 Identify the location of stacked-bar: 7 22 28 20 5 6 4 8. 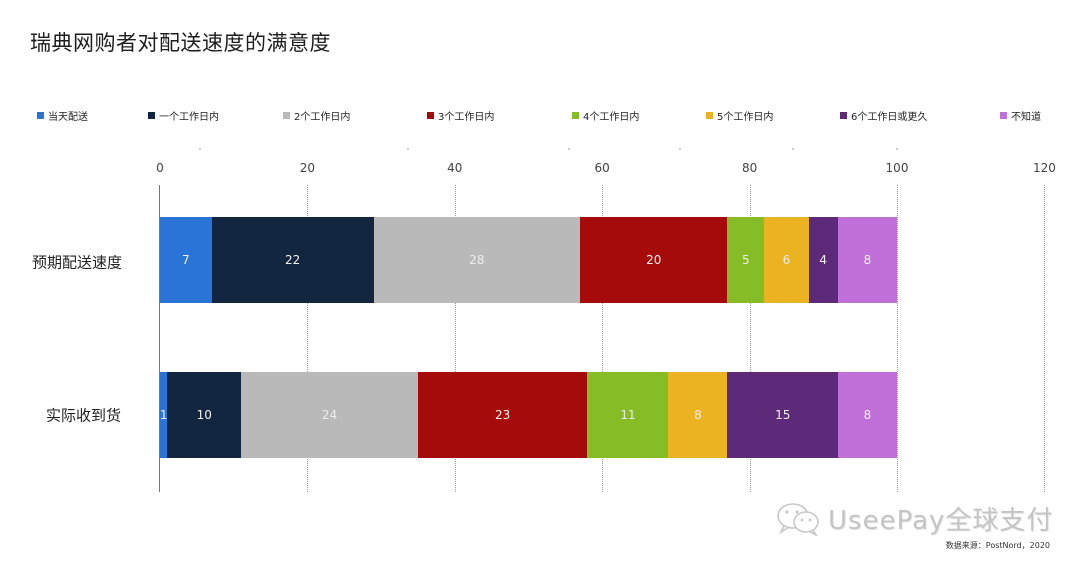
(528, 260).